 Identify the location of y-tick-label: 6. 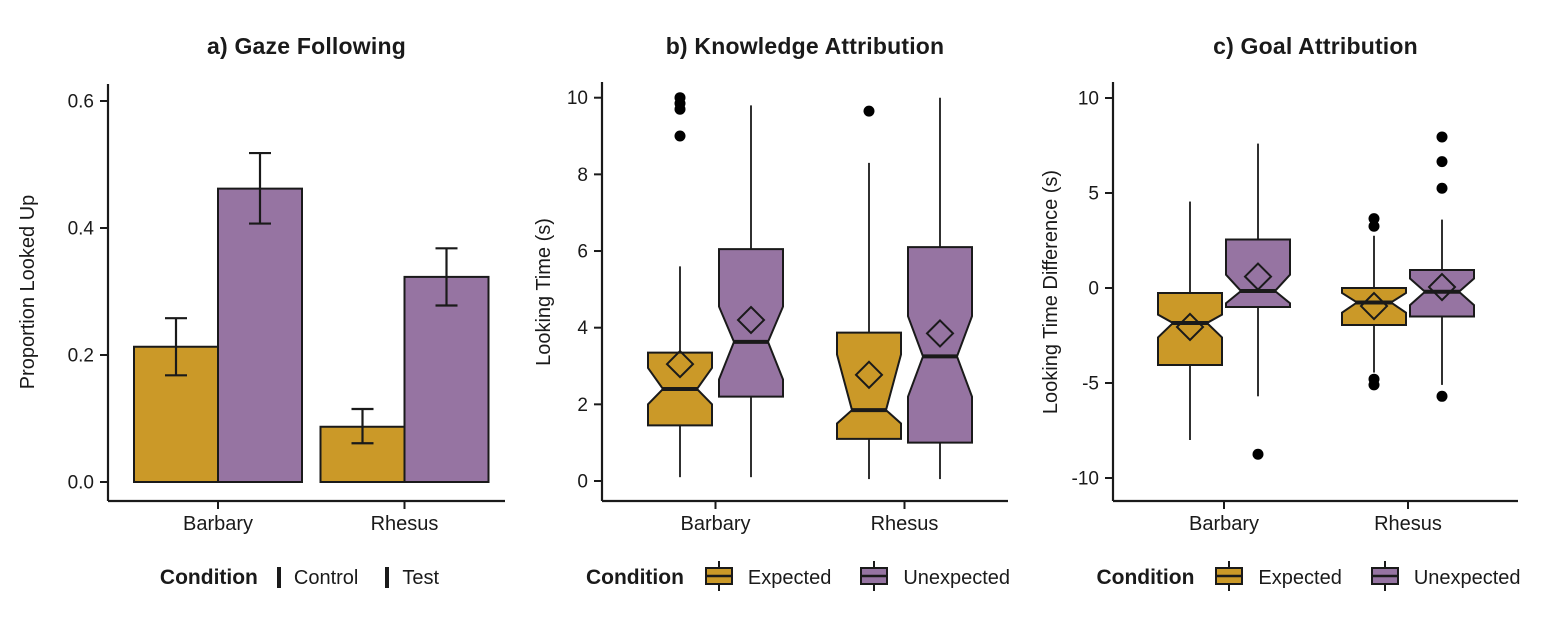
(582, 252).